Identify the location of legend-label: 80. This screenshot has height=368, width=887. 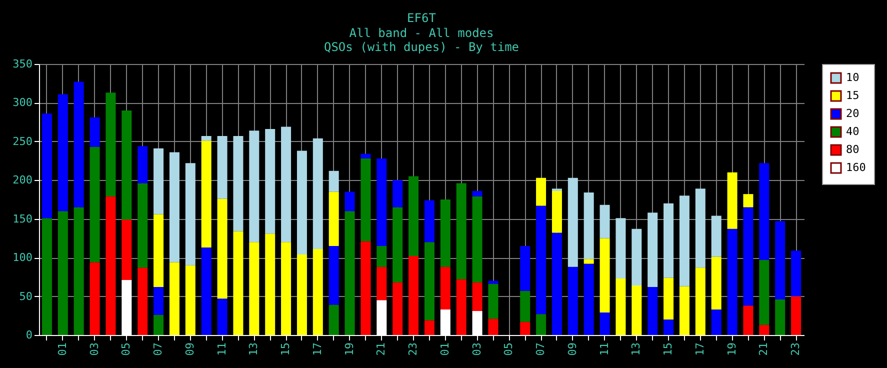
(853, 149).